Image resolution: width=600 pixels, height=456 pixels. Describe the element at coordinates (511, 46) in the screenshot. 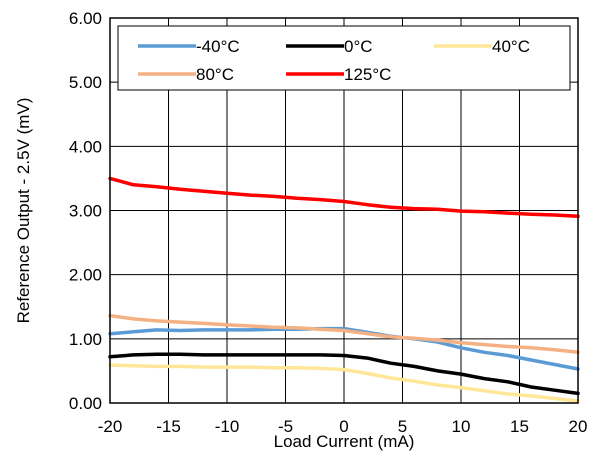

I see `legend-entry-label: 40°C` at that location.